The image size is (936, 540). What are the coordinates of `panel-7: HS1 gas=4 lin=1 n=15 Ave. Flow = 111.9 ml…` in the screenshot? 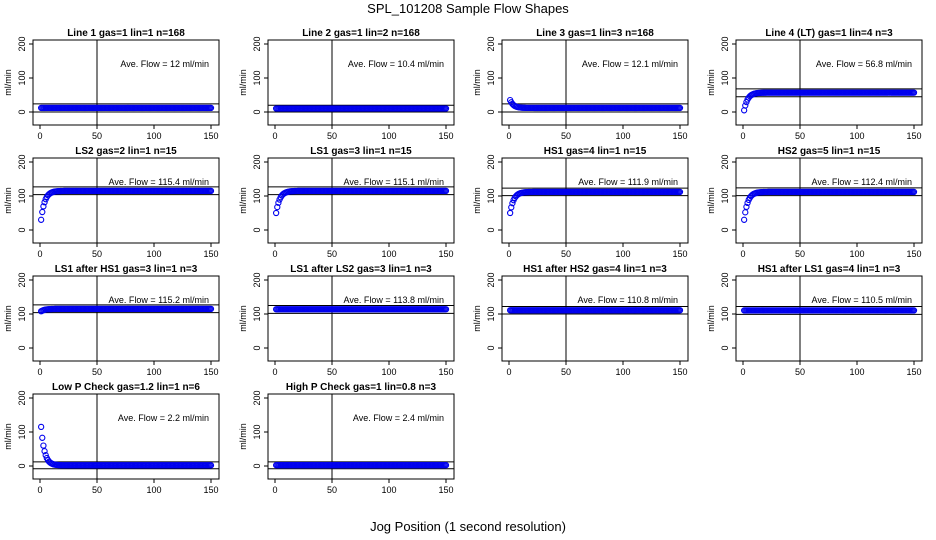 It's located at (580, 202).